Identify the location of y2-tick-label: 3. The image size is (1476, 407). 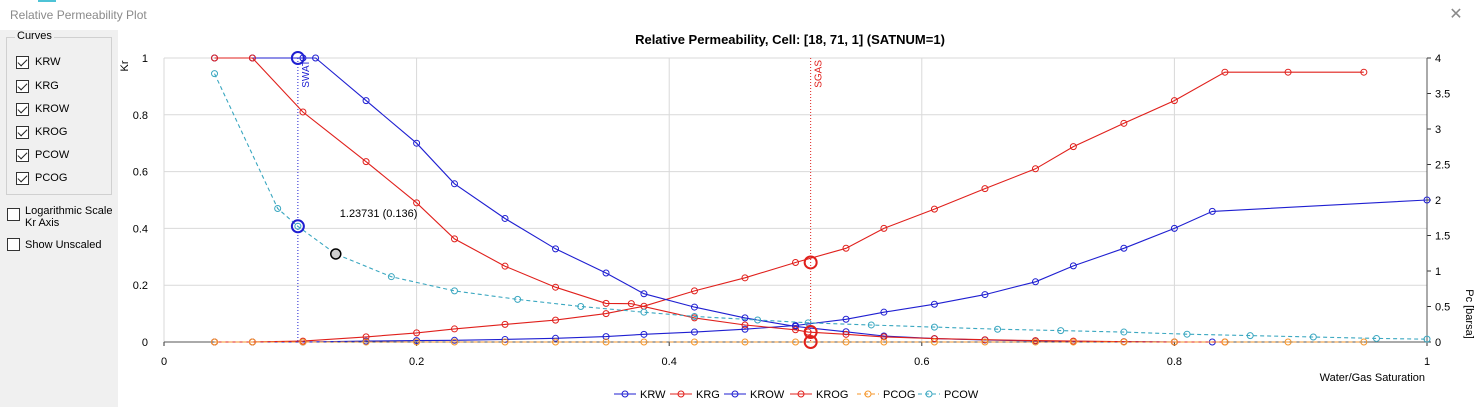
(1438, 130).